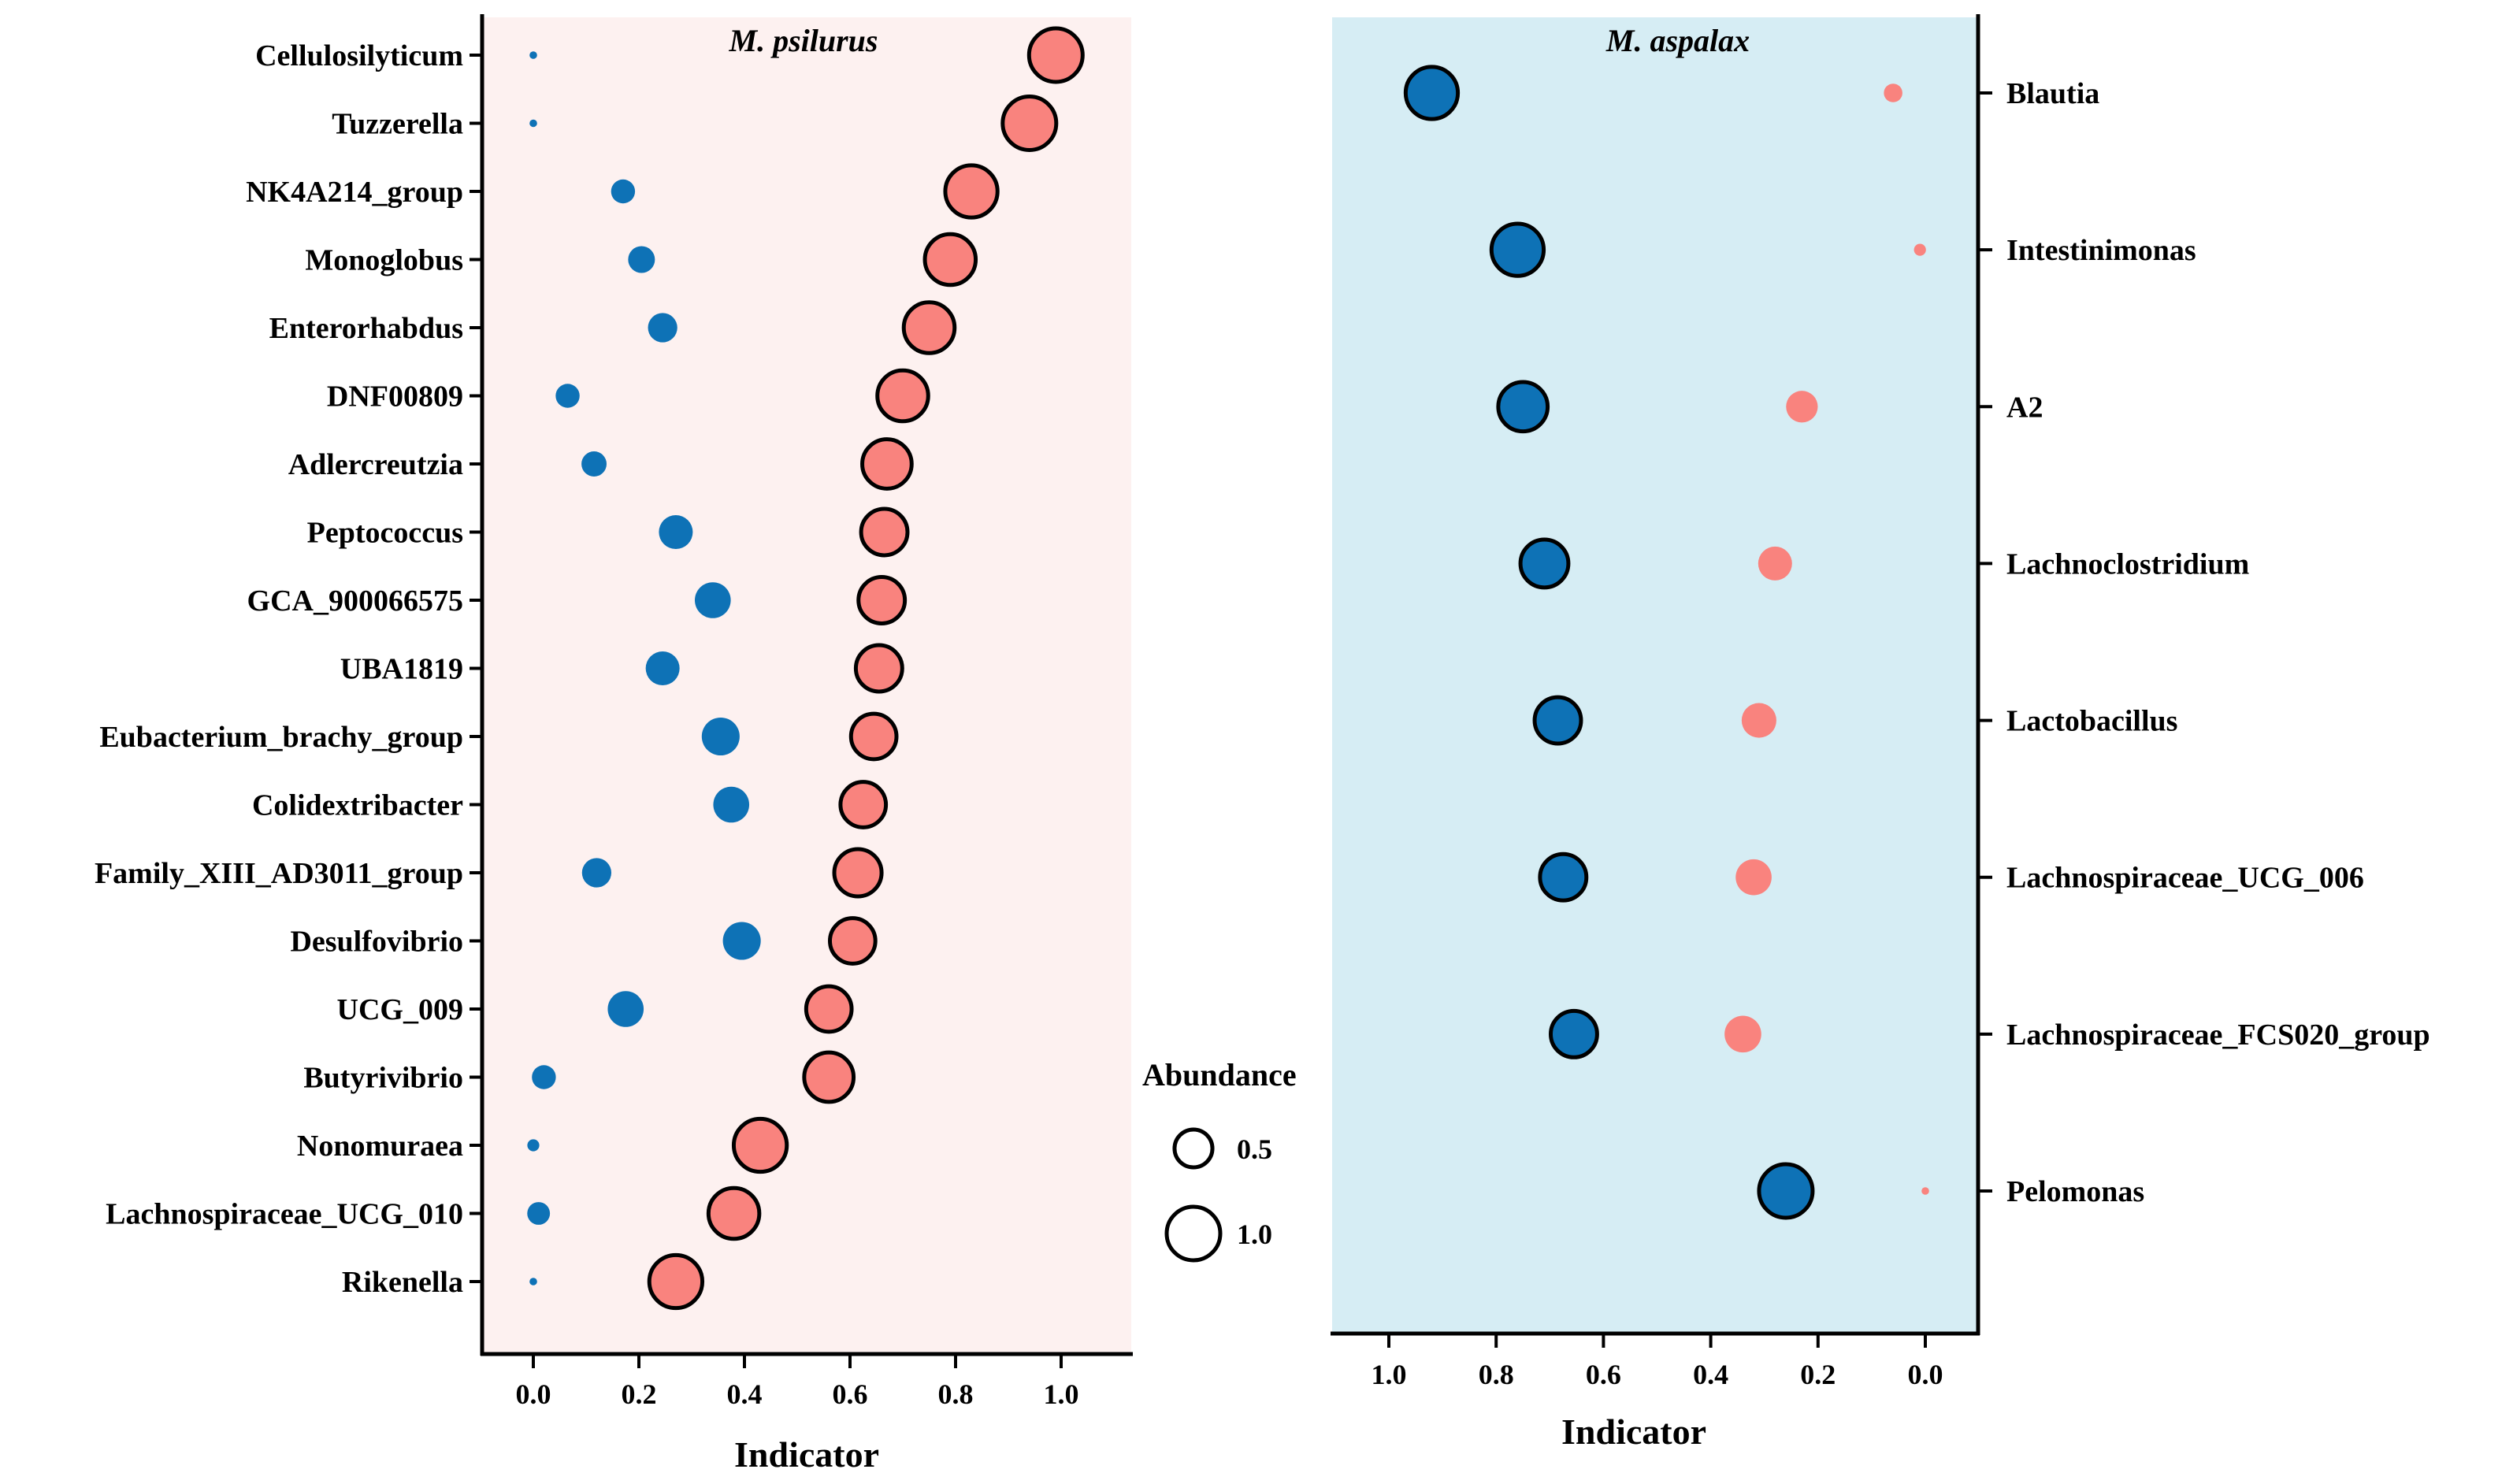 Image resolution: width=2513 pixels, height=1484 pixels. Describe the element at coordinates (400, 1010) in the screenshot. I see `y-label-ucg-009: UCG_009` at that location.